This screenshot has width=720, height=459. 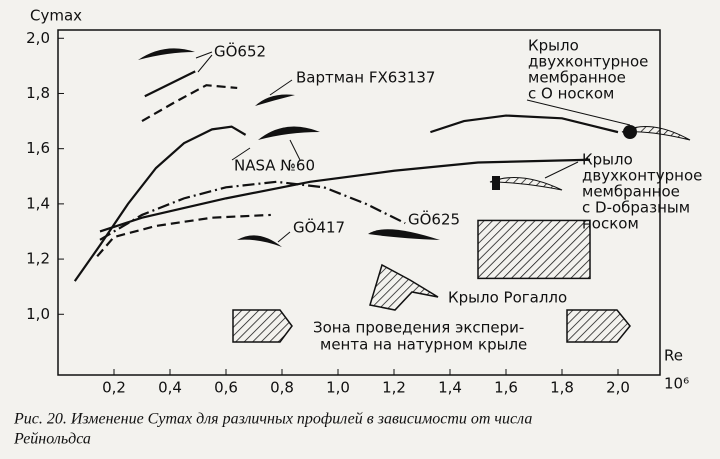 What do you see at coordinates (319, 227) in the screenshot?
I see `series-label: GÖ417` at bounding box center [319, 227].